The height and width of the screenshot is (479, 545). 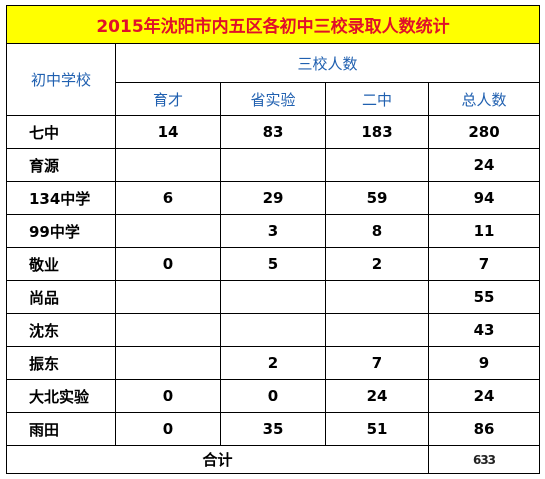 What do you see at coordinates (273, 99) in the screenshot?
I see `column-header-shengshiyan: 省实验` at bounding box center [273, 99].